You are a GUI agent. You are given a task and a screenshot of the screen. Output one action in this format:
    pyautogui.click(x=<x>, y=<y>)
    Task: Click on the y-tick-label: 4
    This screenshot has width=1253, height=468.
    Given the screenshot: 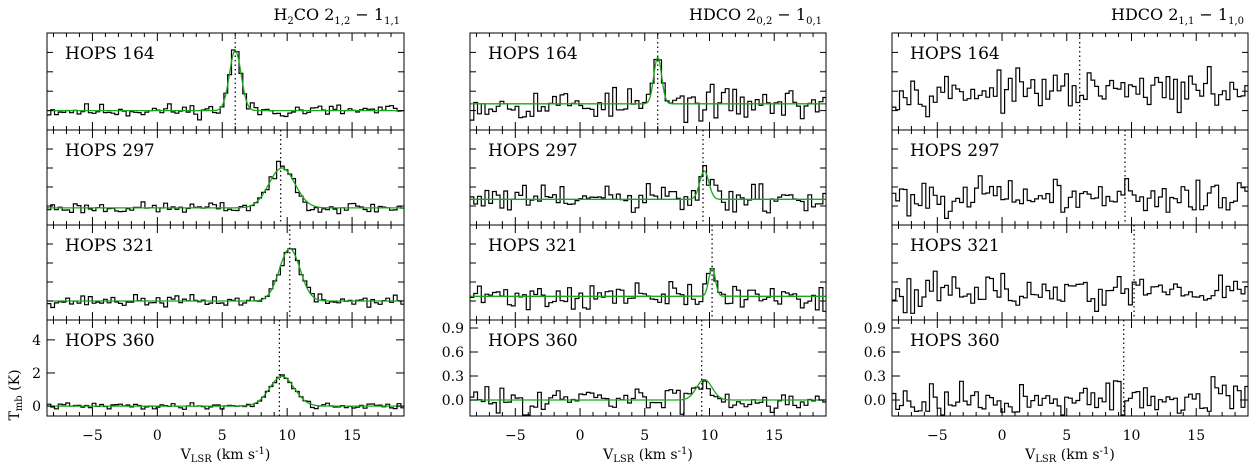 What is the action you would take?
    pyautogui.click(x=36, y=341)
    